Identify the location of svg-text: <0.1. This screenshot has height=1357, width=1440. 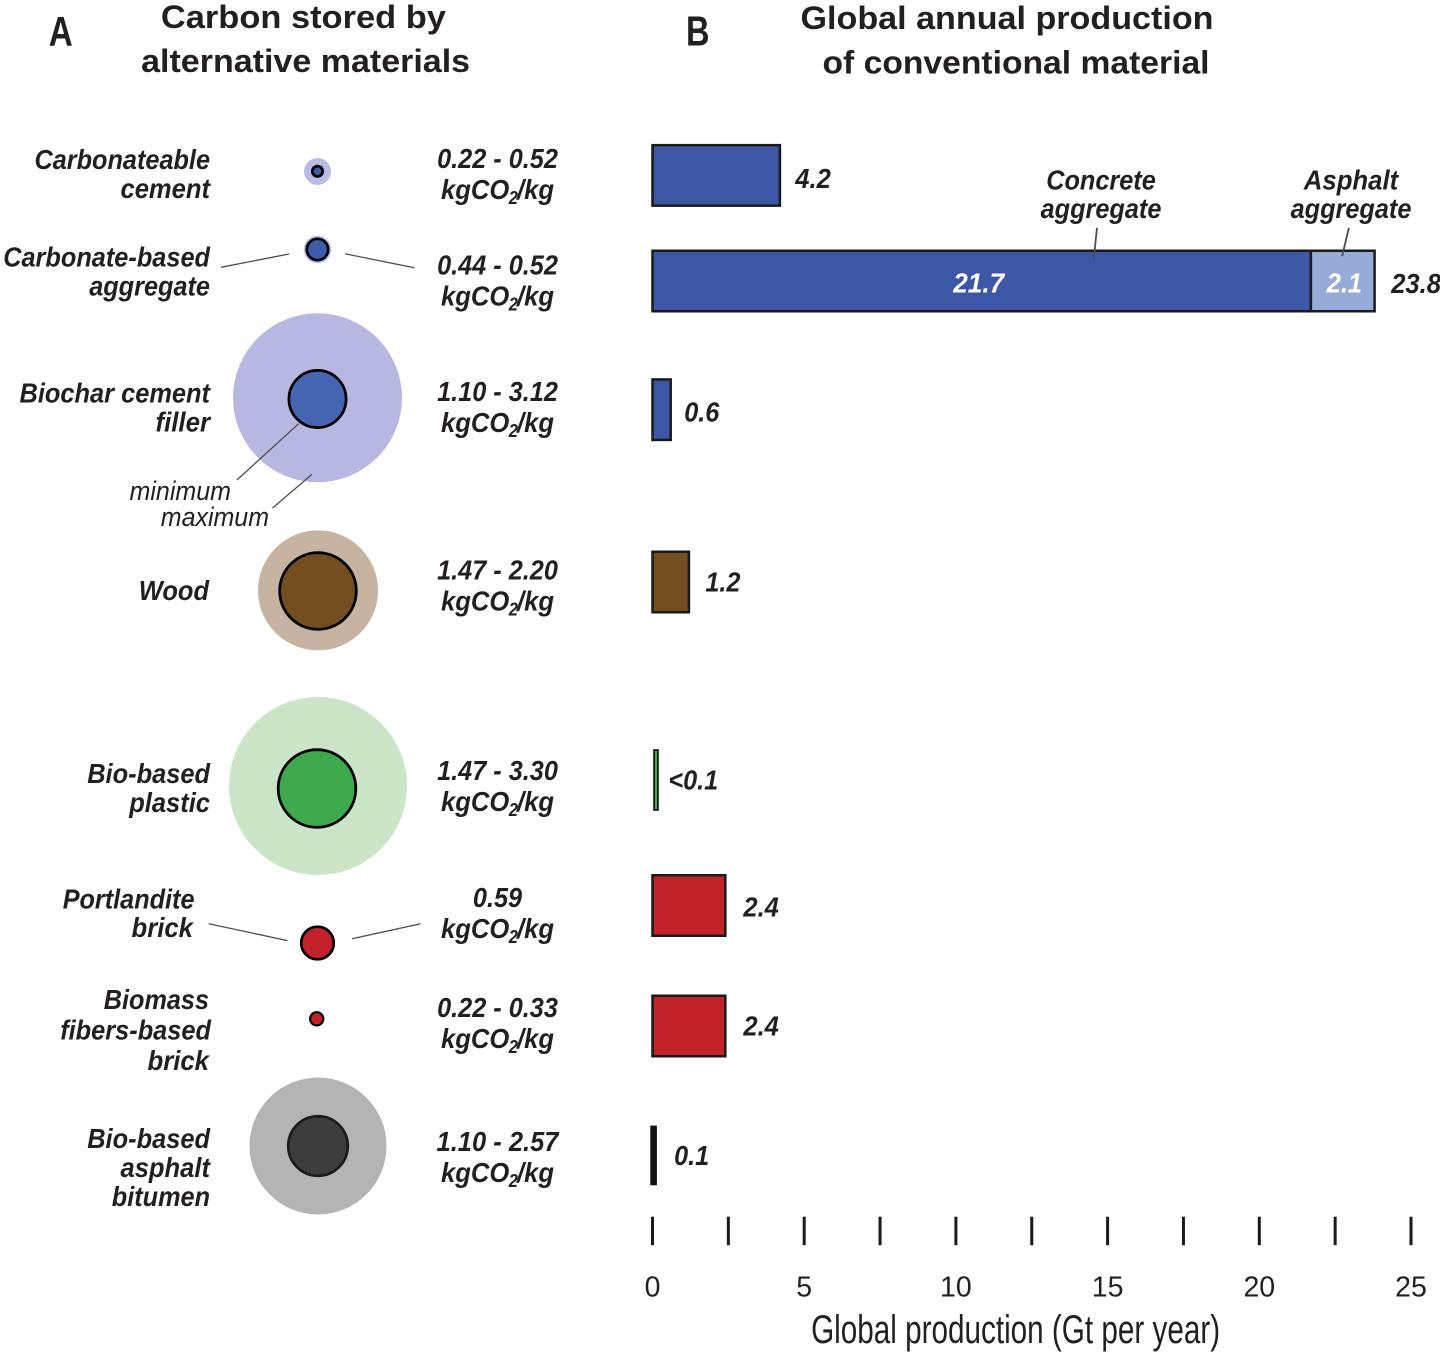
(693, 779).